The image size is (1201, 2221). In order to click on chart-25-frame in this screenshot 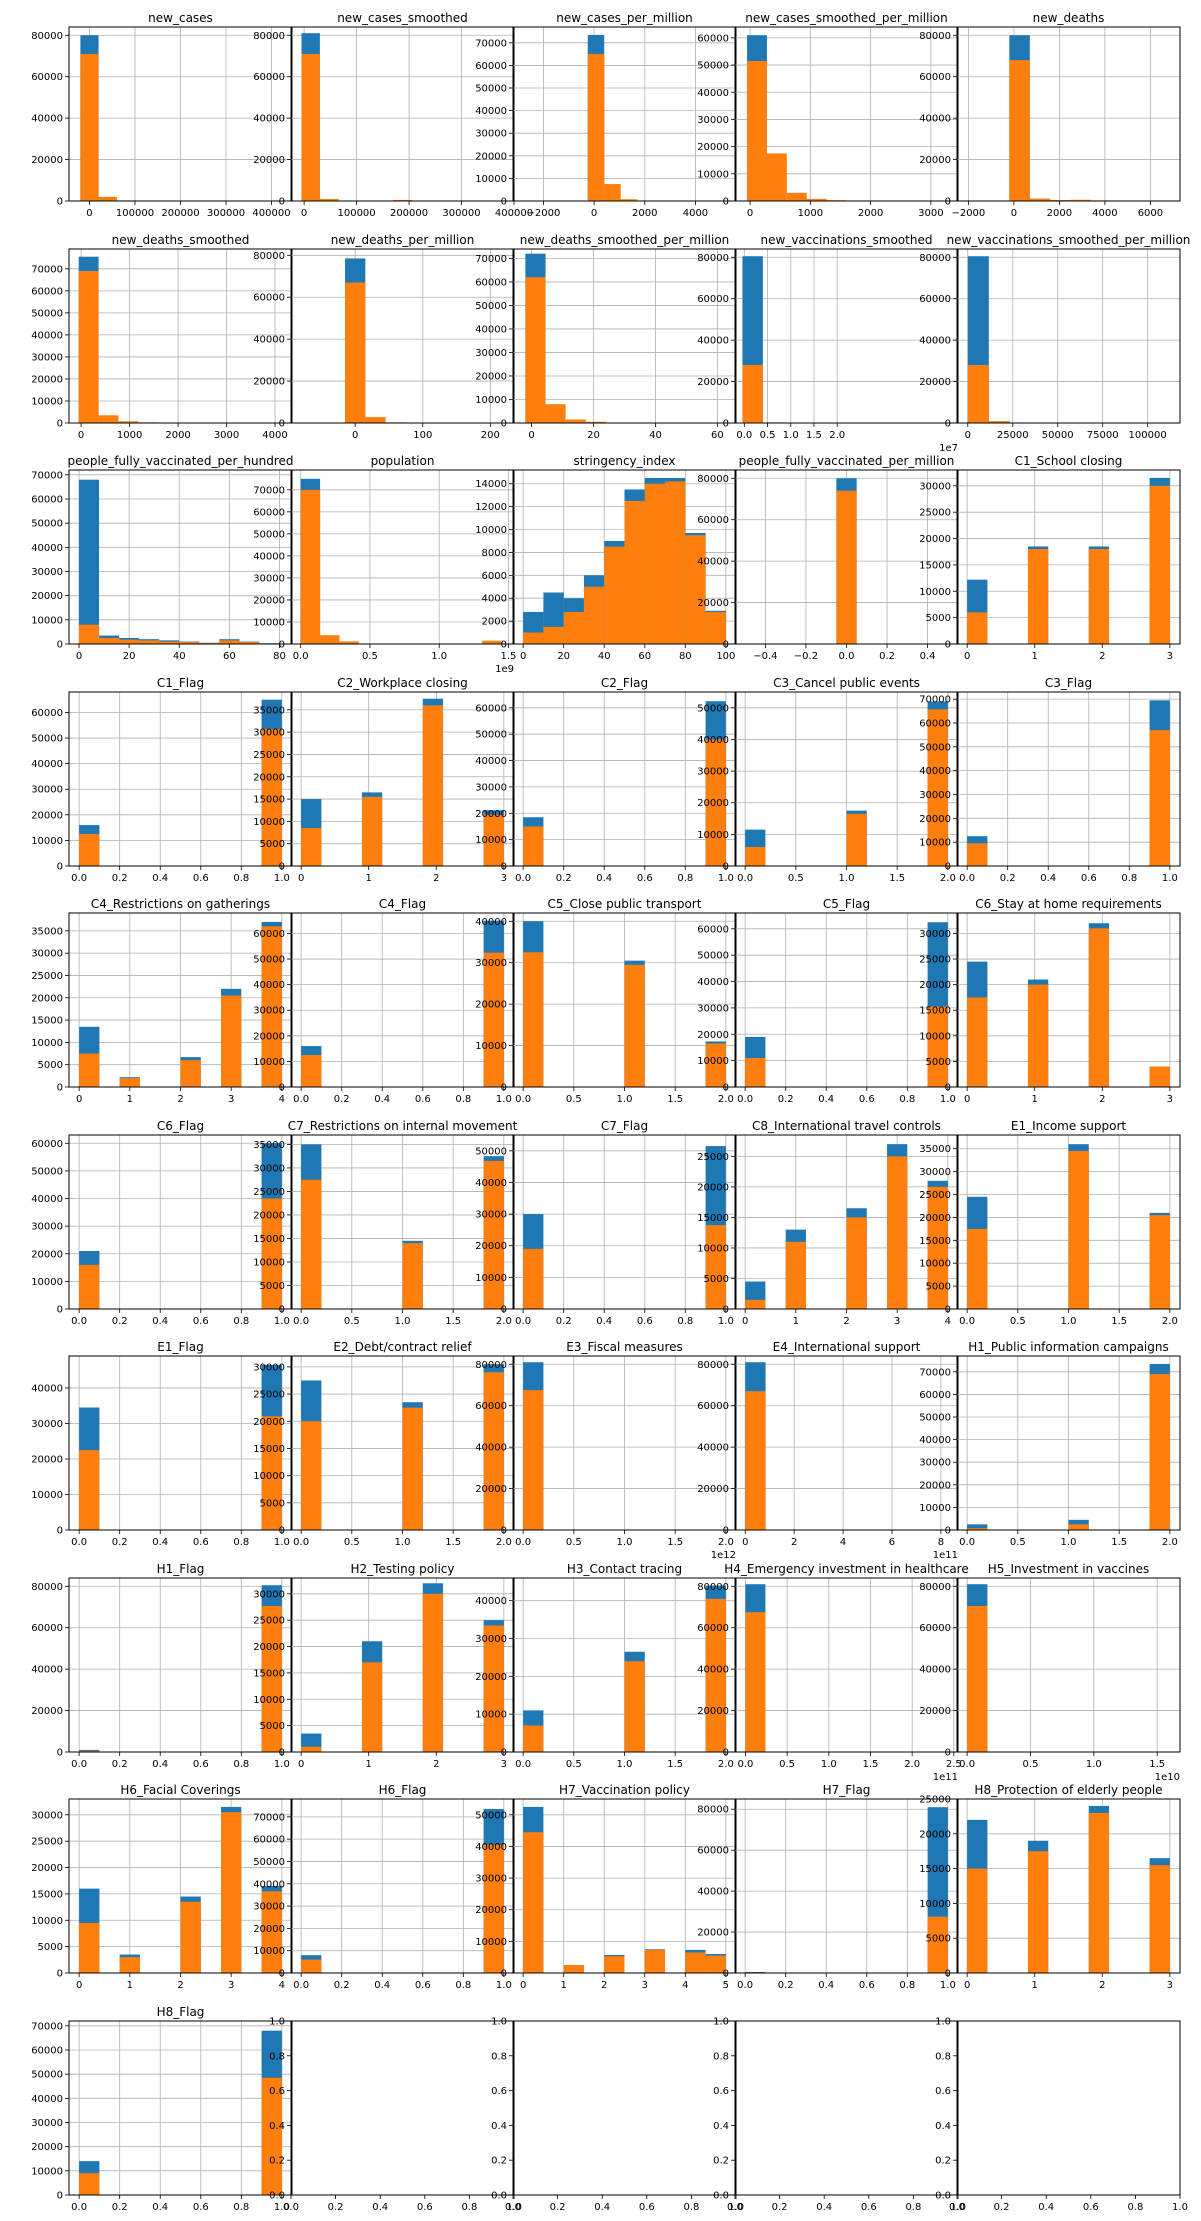, I will do `click(180, 1222)`.